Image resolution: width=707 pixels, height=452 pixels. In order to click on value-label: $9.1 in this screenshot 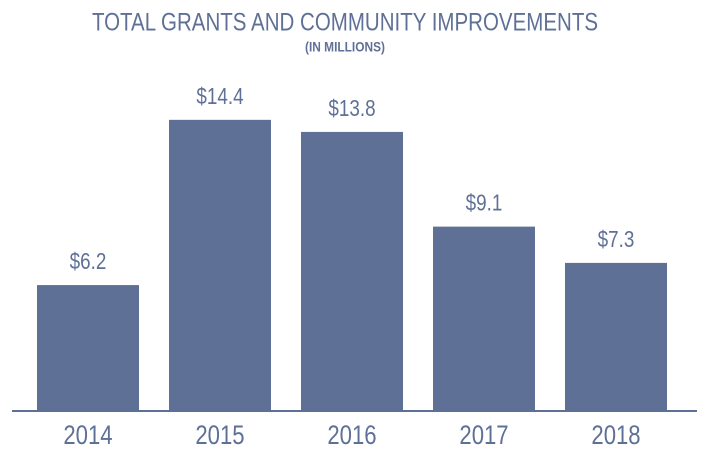, I will do `click(484, 203)`.